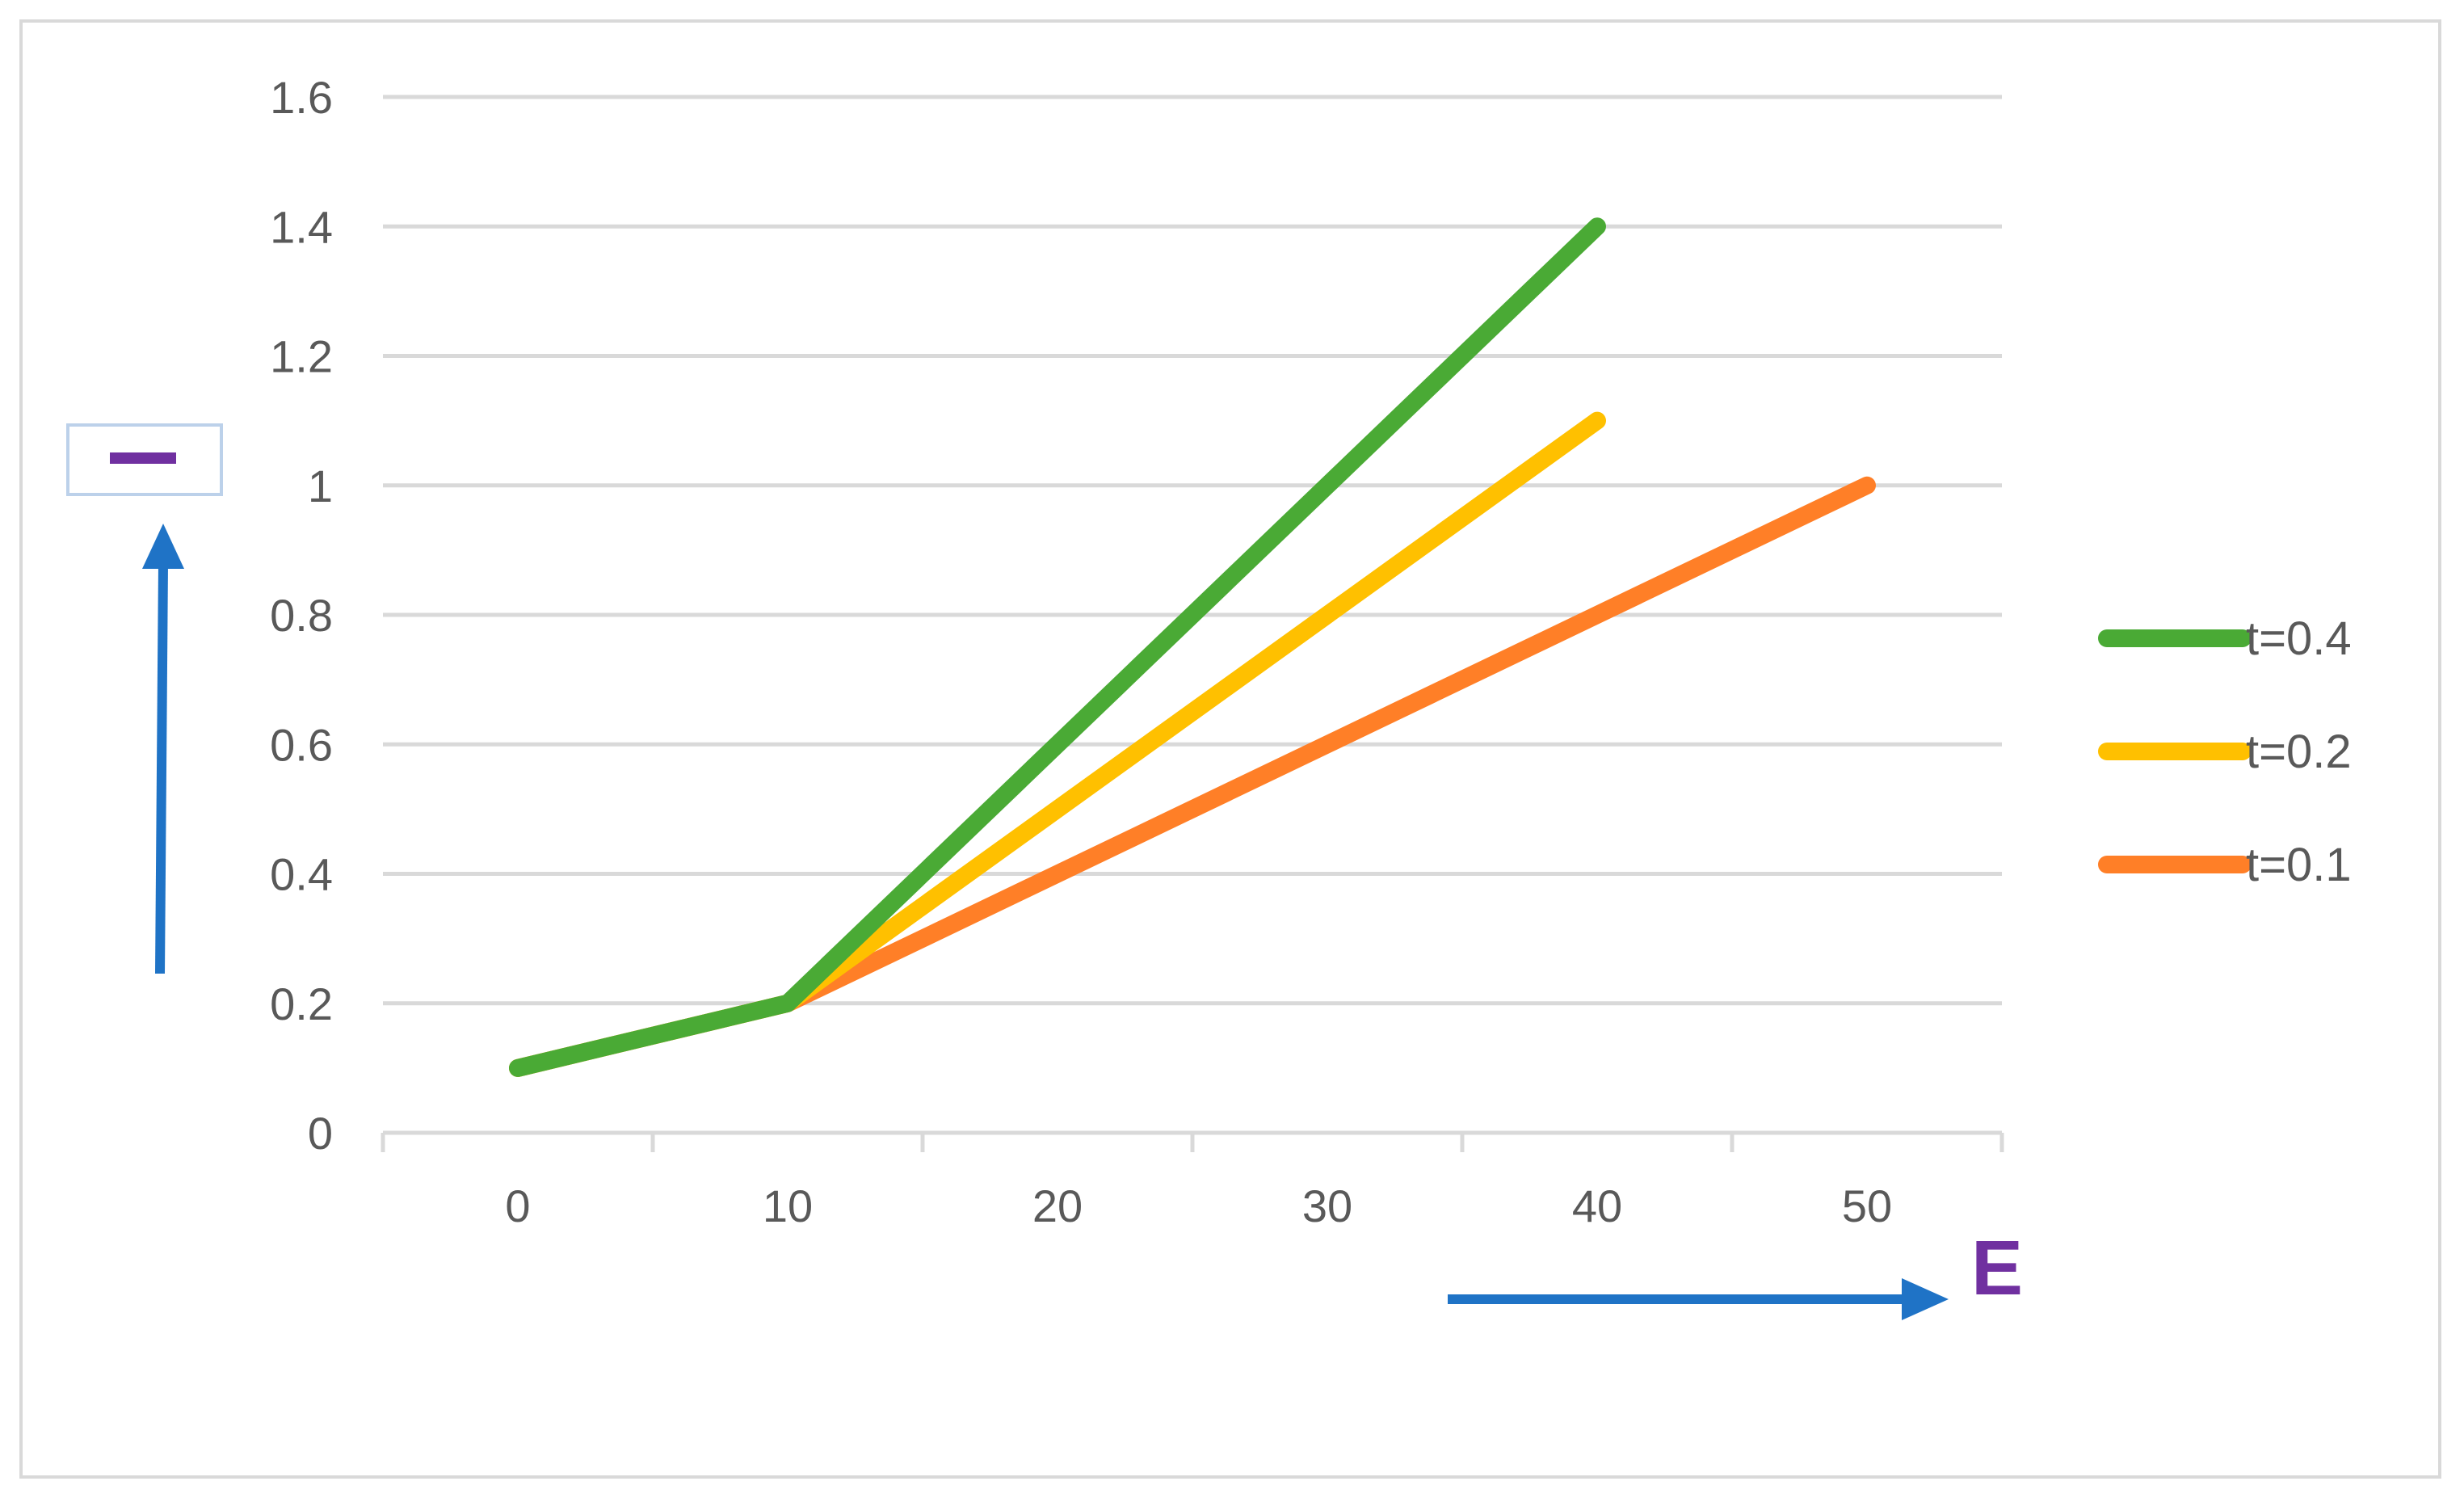 Image resolution: width=2464 pixels, height=1498 pixels. I want to click on x-tick-label: 10, so click(788, 1205).